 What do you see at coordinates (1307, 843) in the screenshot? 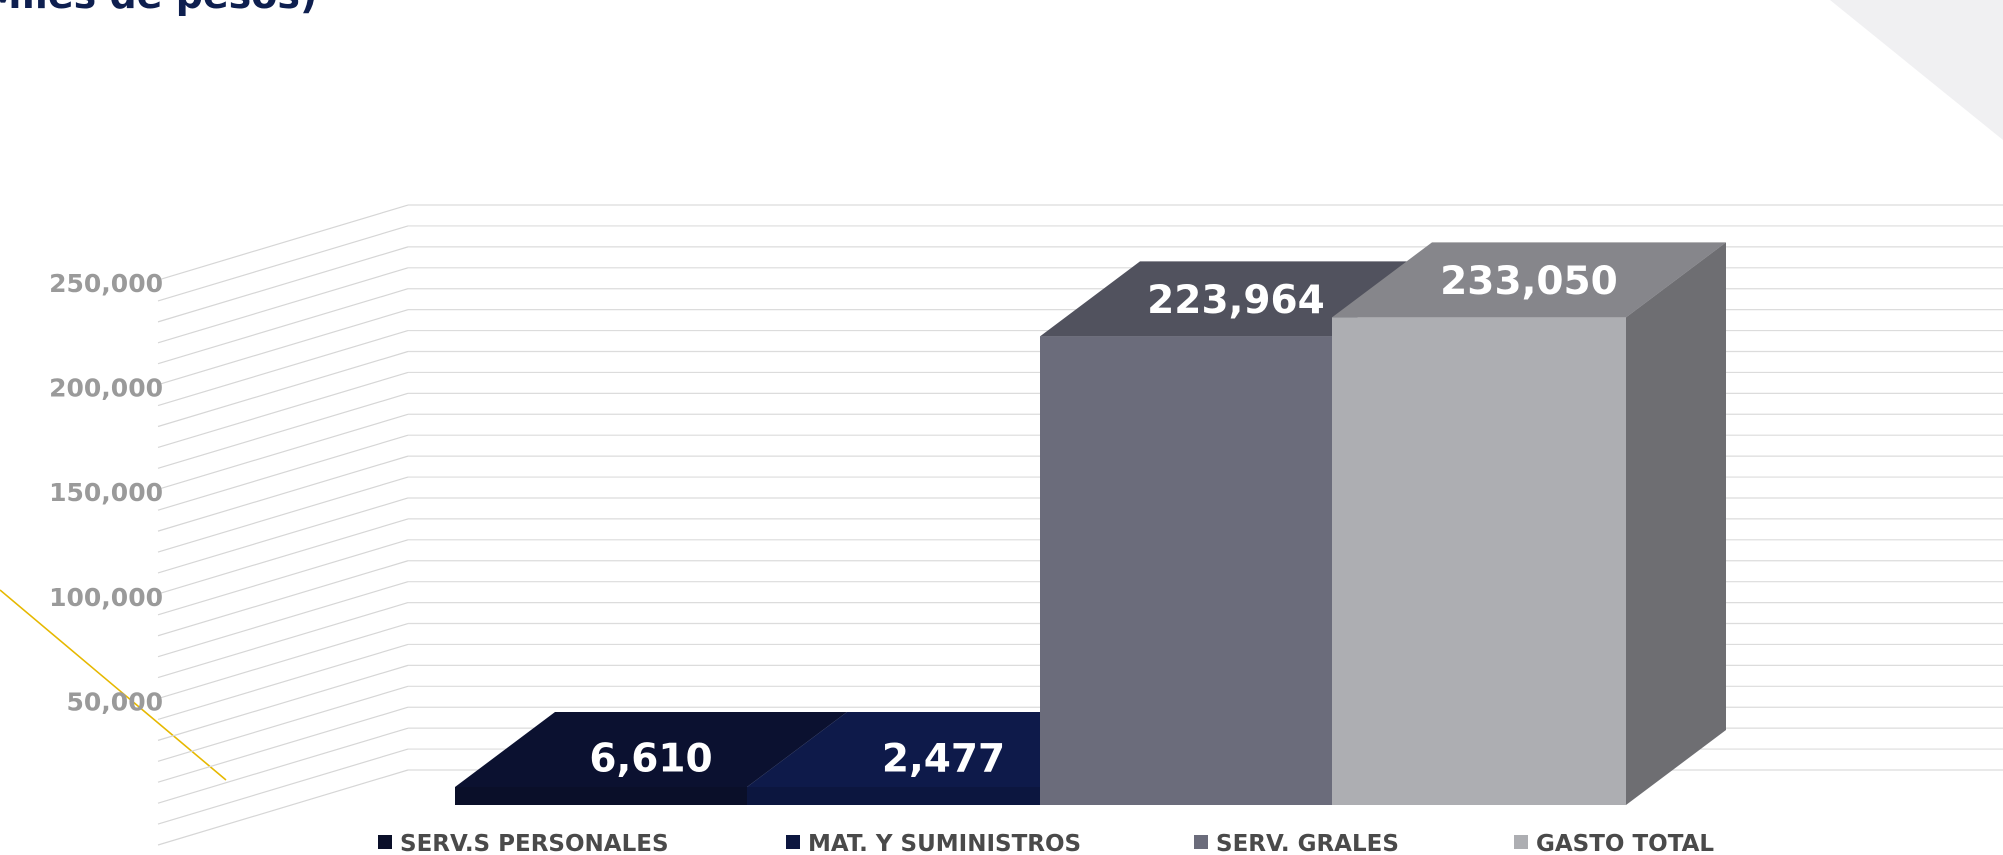
I see `legend-label: SERV. GRALES` at bounding box center [1307, 843].